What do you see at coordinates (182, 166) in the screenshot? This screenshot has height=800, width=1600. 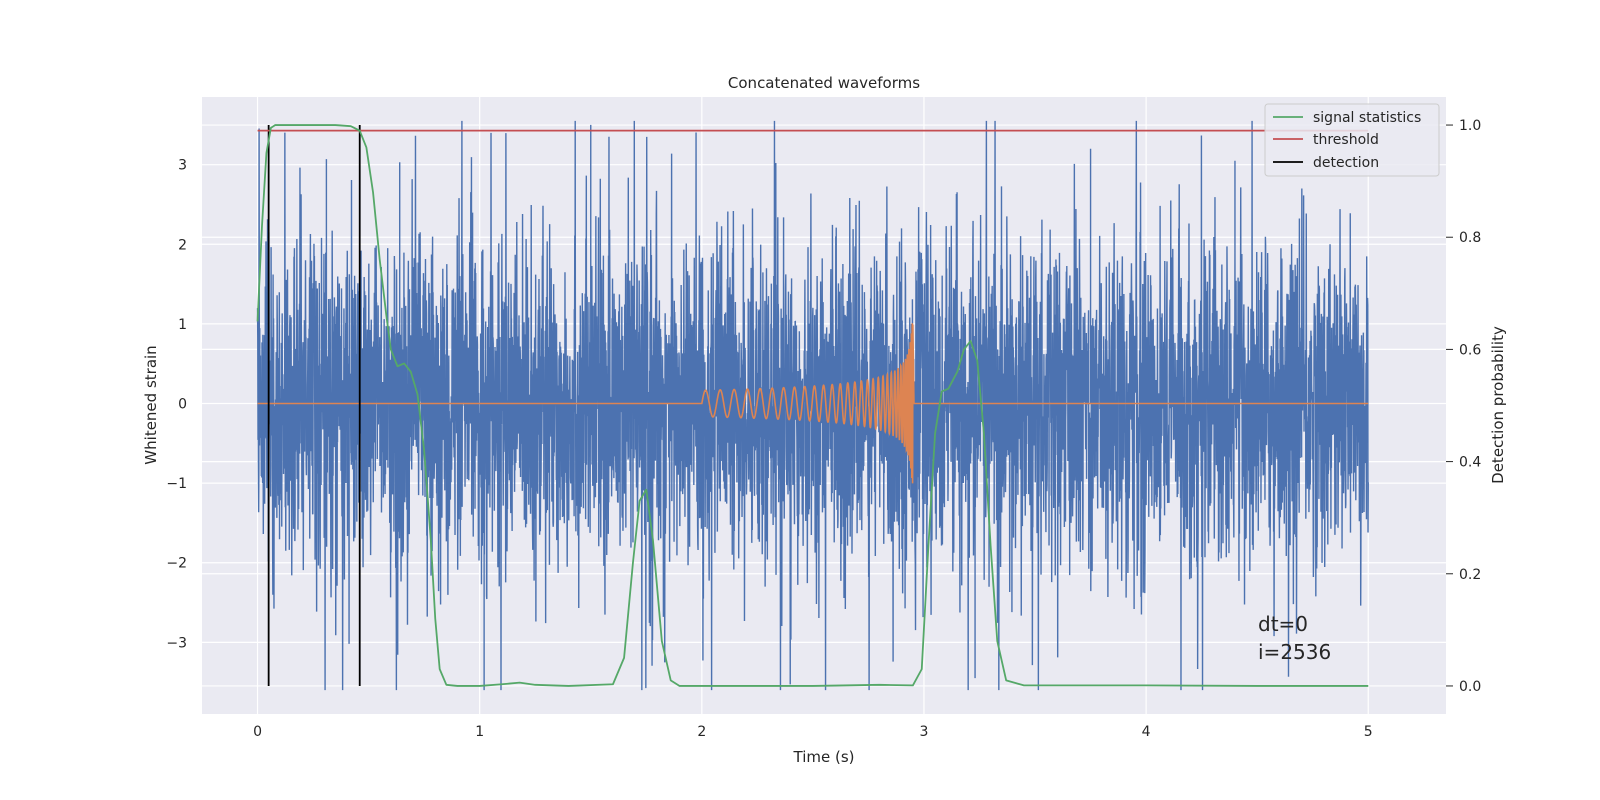 I see `left-y-tick-label: 3` at bounding box center [182, 166].